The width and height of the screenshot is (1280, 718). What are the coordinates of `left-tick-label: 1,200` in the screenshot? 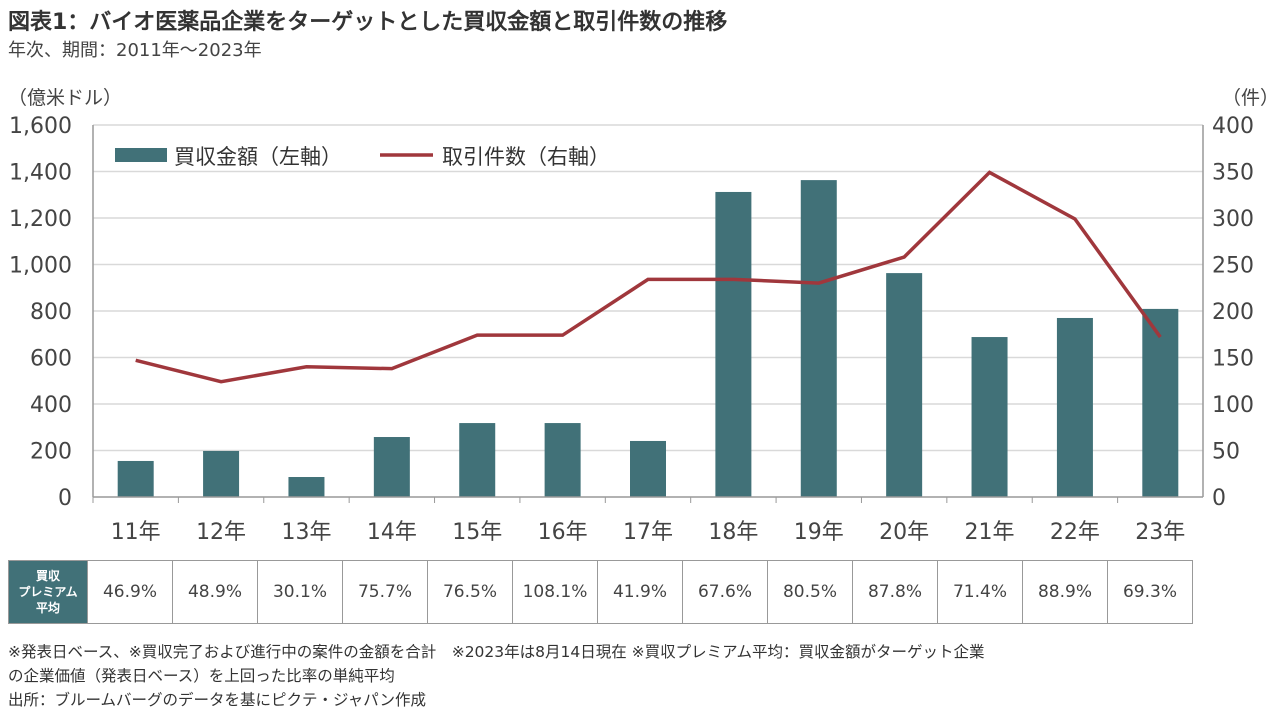 It's located at (40, 219).